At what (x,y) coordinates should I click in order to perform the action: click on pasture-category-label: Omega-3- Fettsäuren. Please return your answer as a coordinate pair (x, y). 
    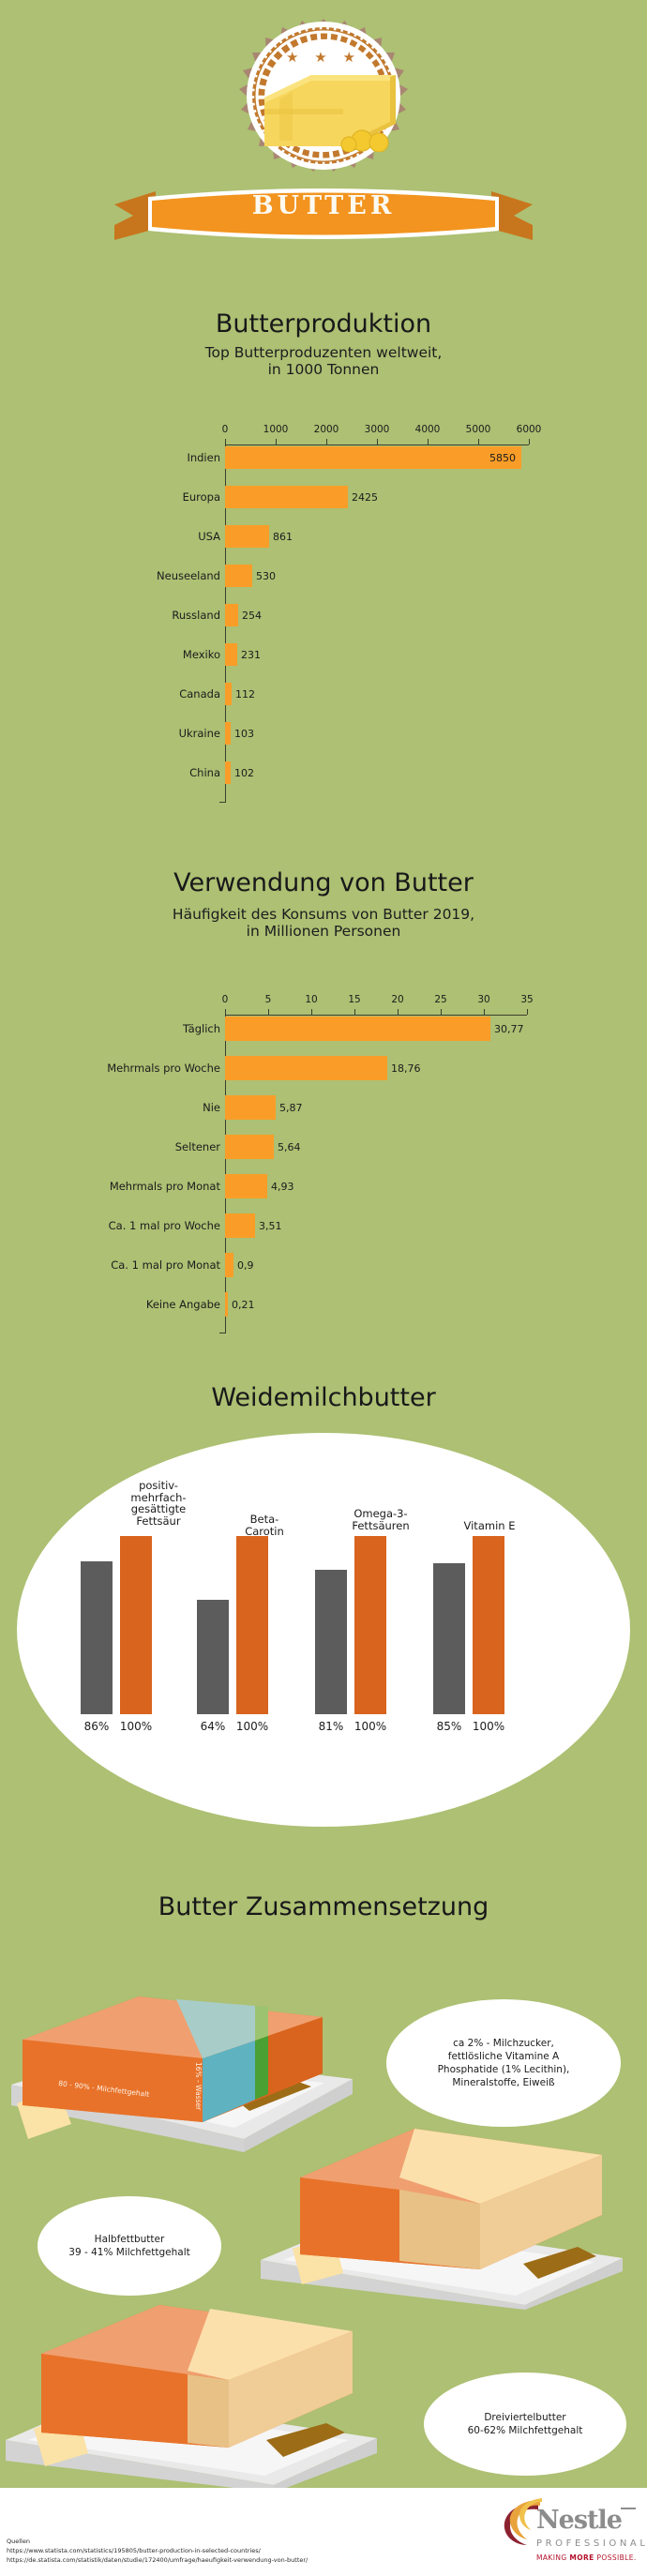
    Looking at the image, I should click on (381, 1519).